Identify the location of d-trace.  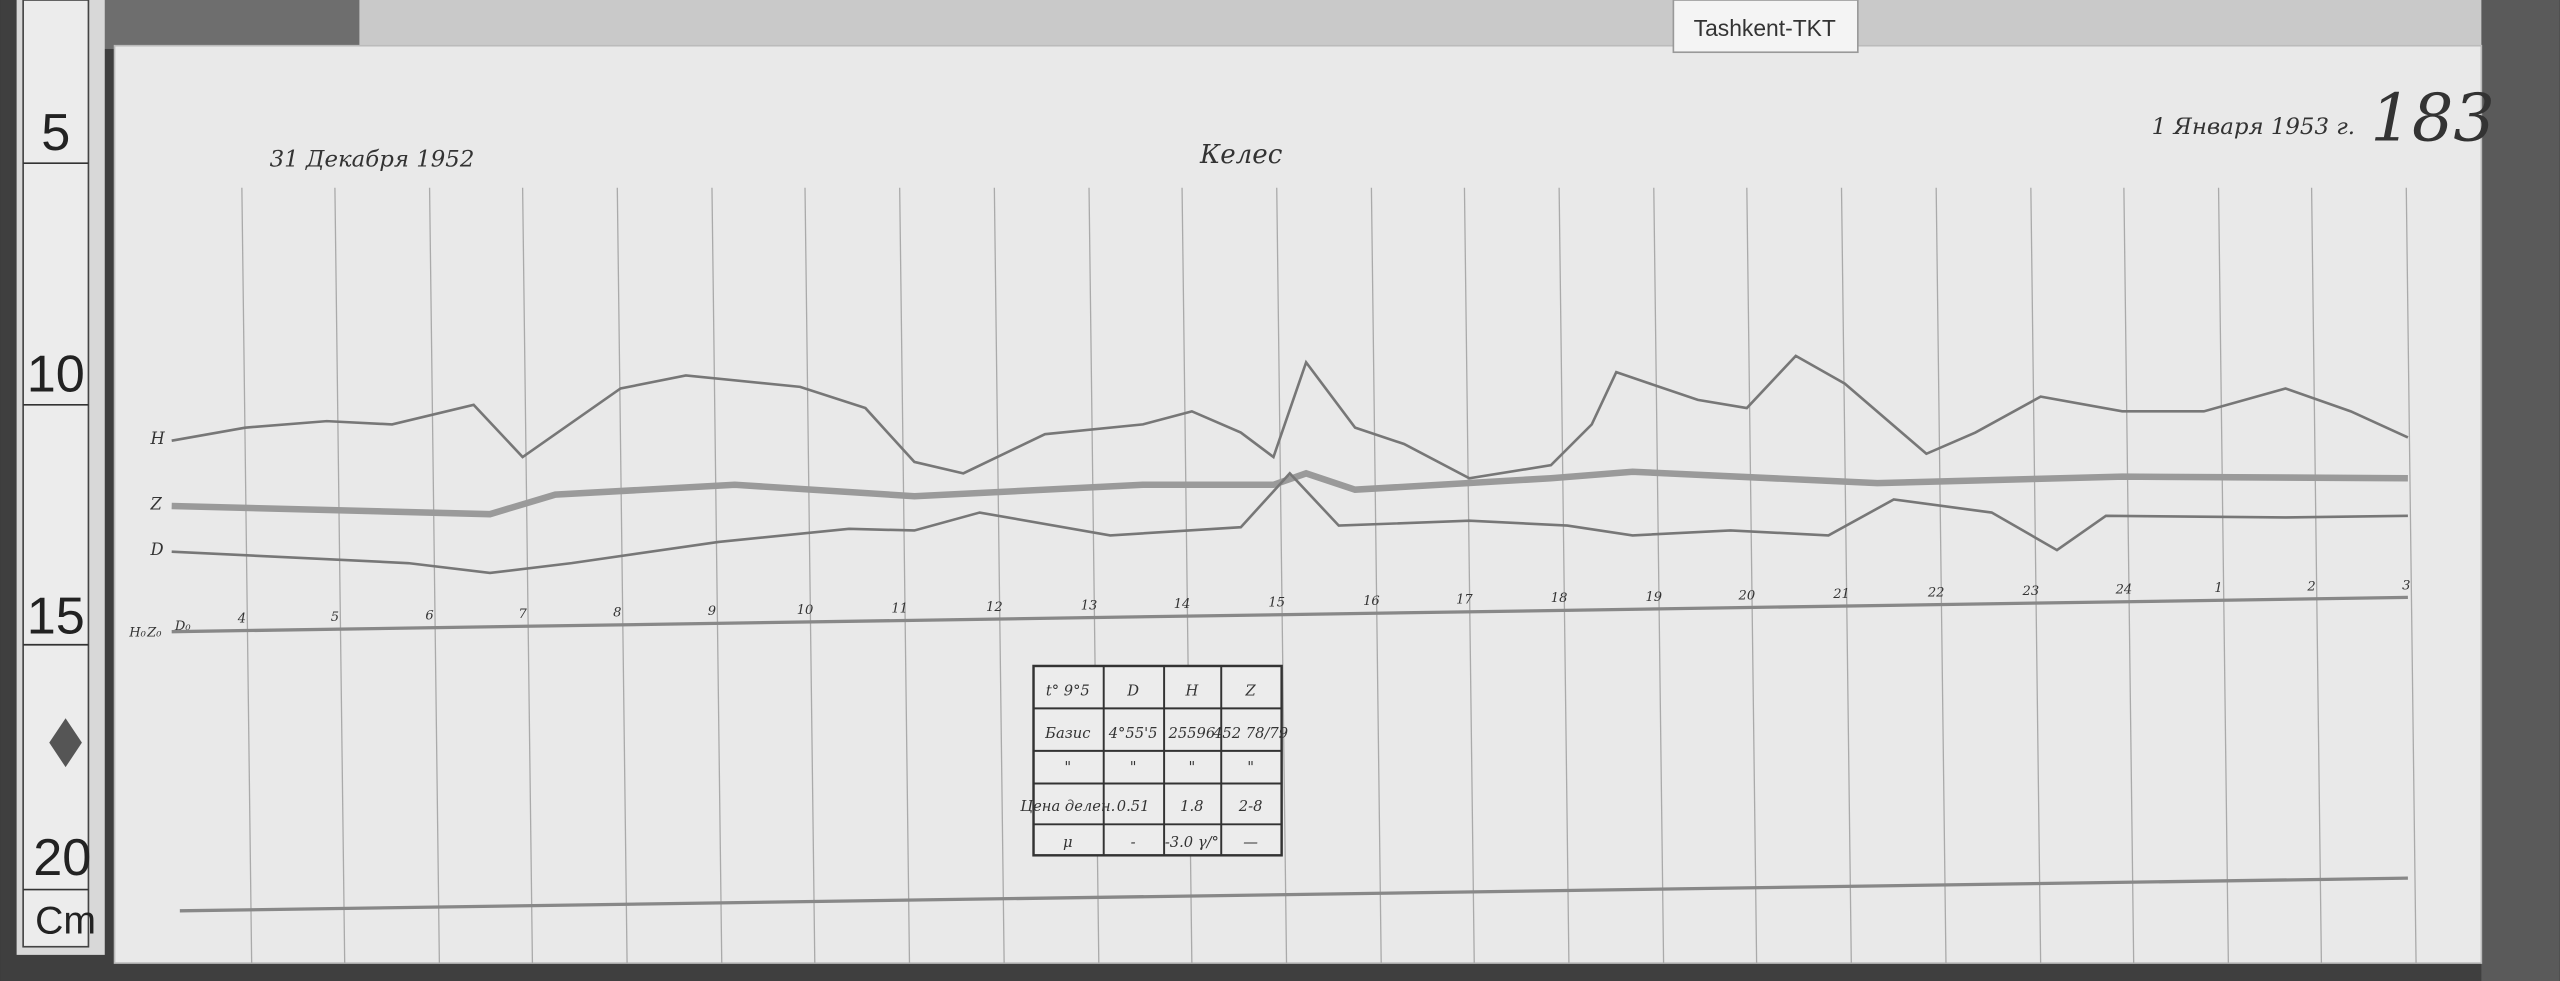
(1289, 523).